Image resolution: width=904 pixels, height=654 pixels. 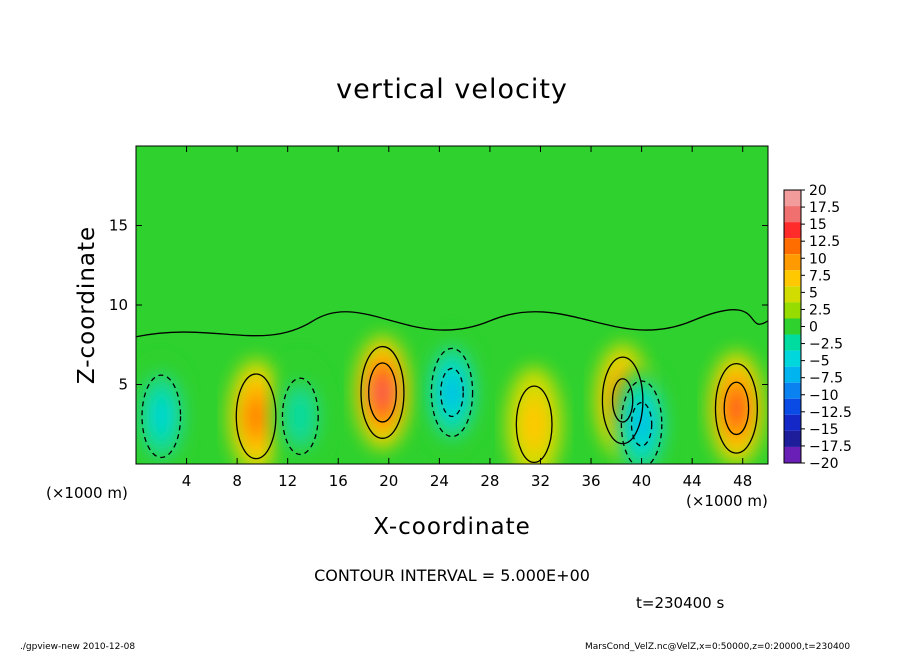 What do you see at coordinates (813, 328) in the screenshot?
I see `colorbar-label: 0` at bounding box center [813, 328].